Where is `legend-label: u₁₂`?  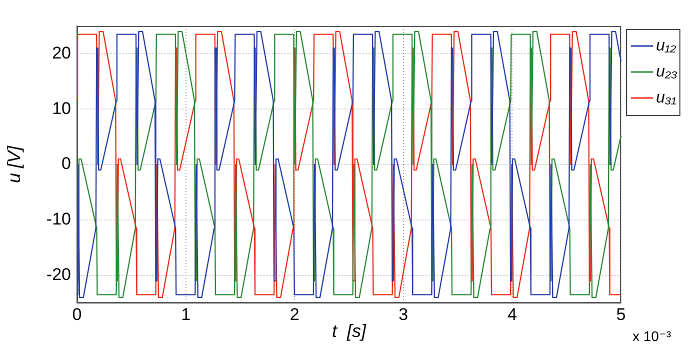
legend-label: u₁₂ is located at coordinates (666, 45).